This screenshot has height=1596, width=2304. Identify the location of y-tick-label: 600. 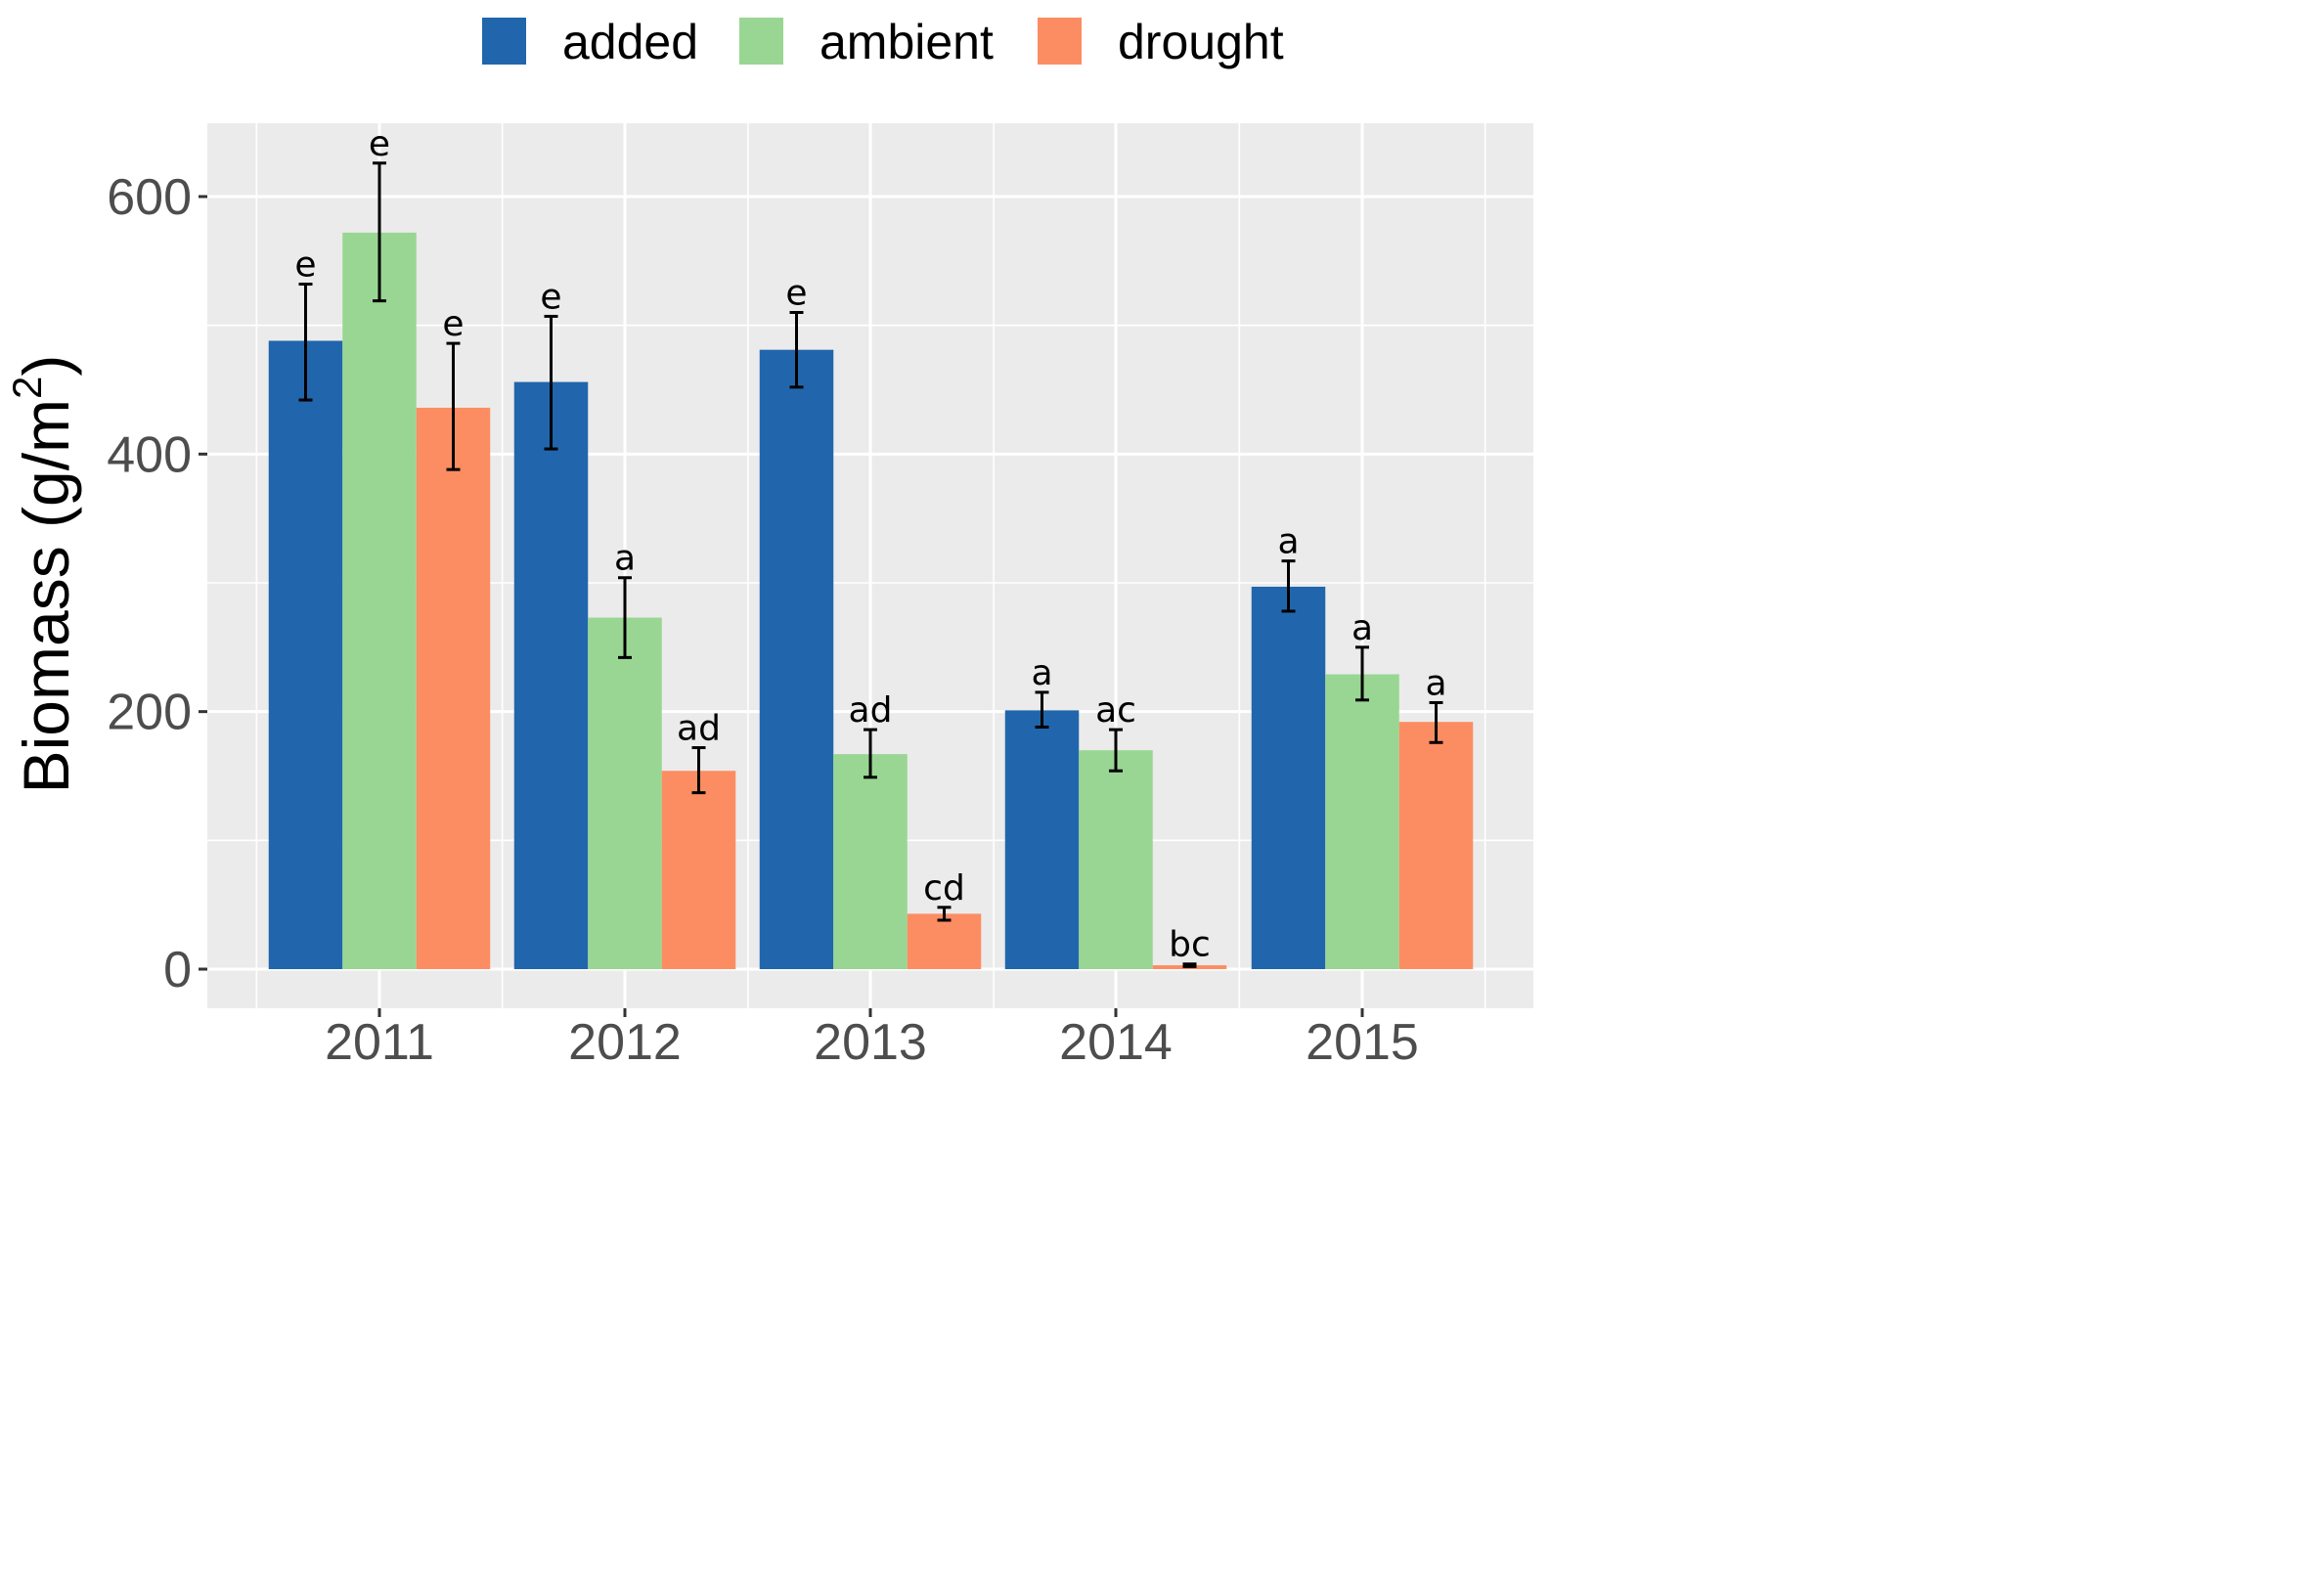
(149, 197).